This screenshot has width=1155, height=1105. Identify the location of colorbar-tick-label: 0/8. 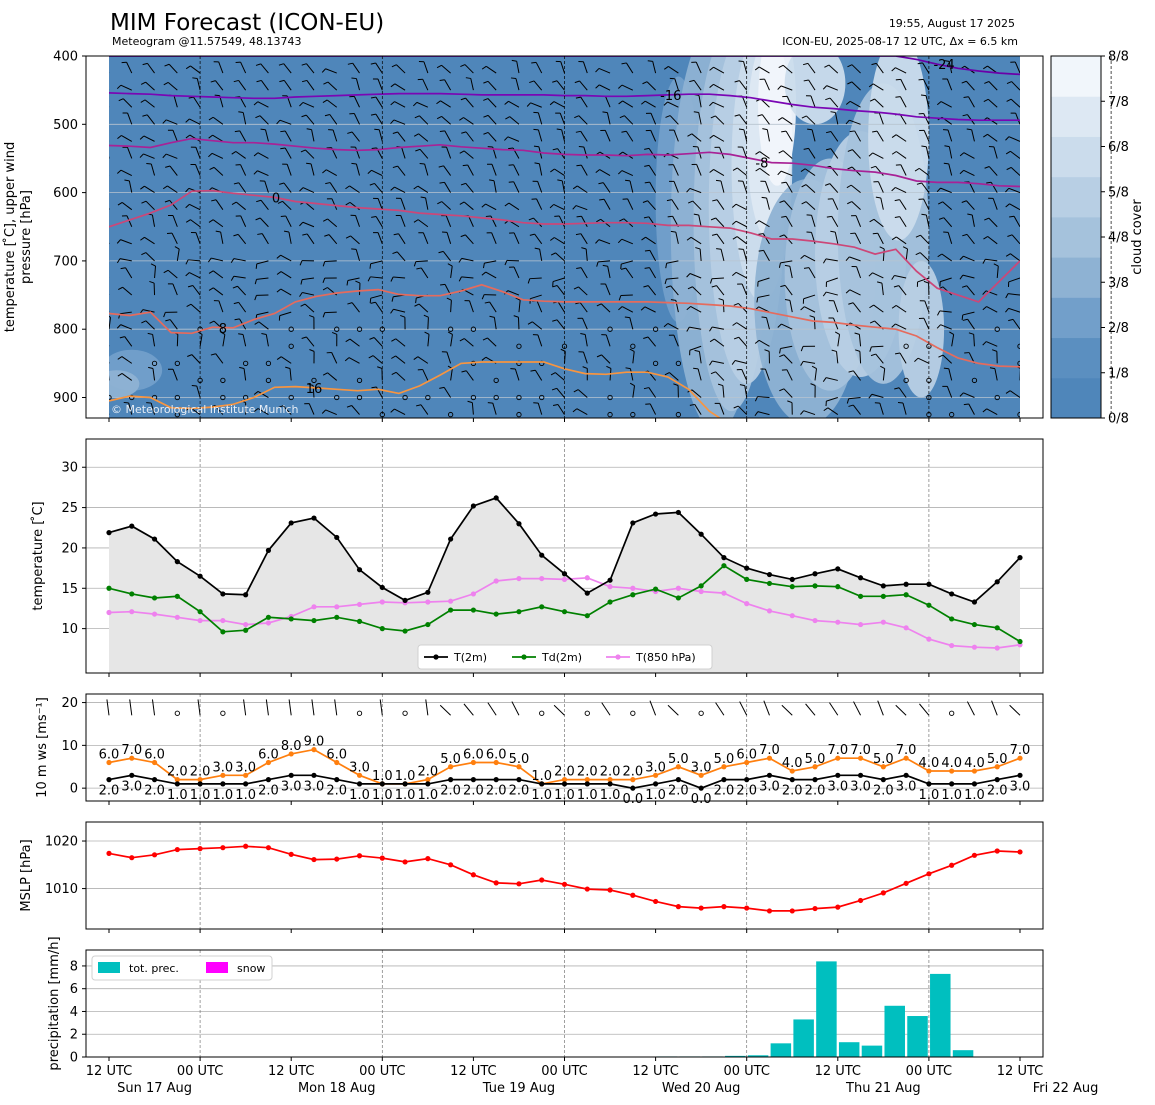
(1118, 419).